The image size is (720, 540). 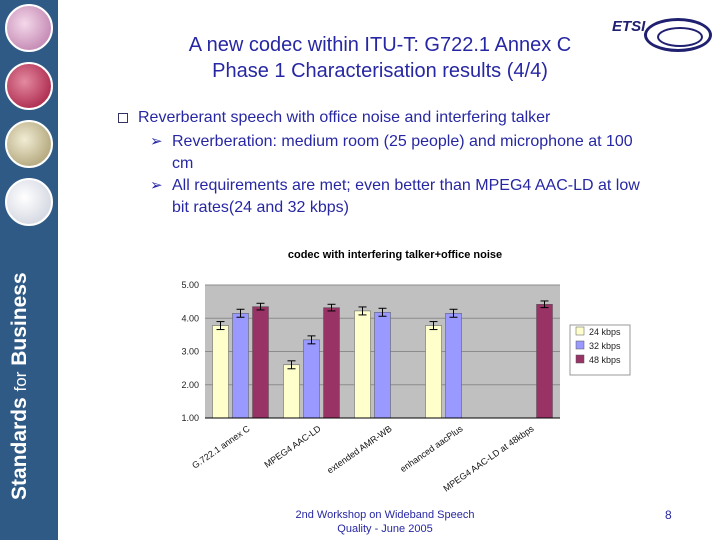 I want to click on x-category-label: extended AMR-WB, so click(x=359, y=449).